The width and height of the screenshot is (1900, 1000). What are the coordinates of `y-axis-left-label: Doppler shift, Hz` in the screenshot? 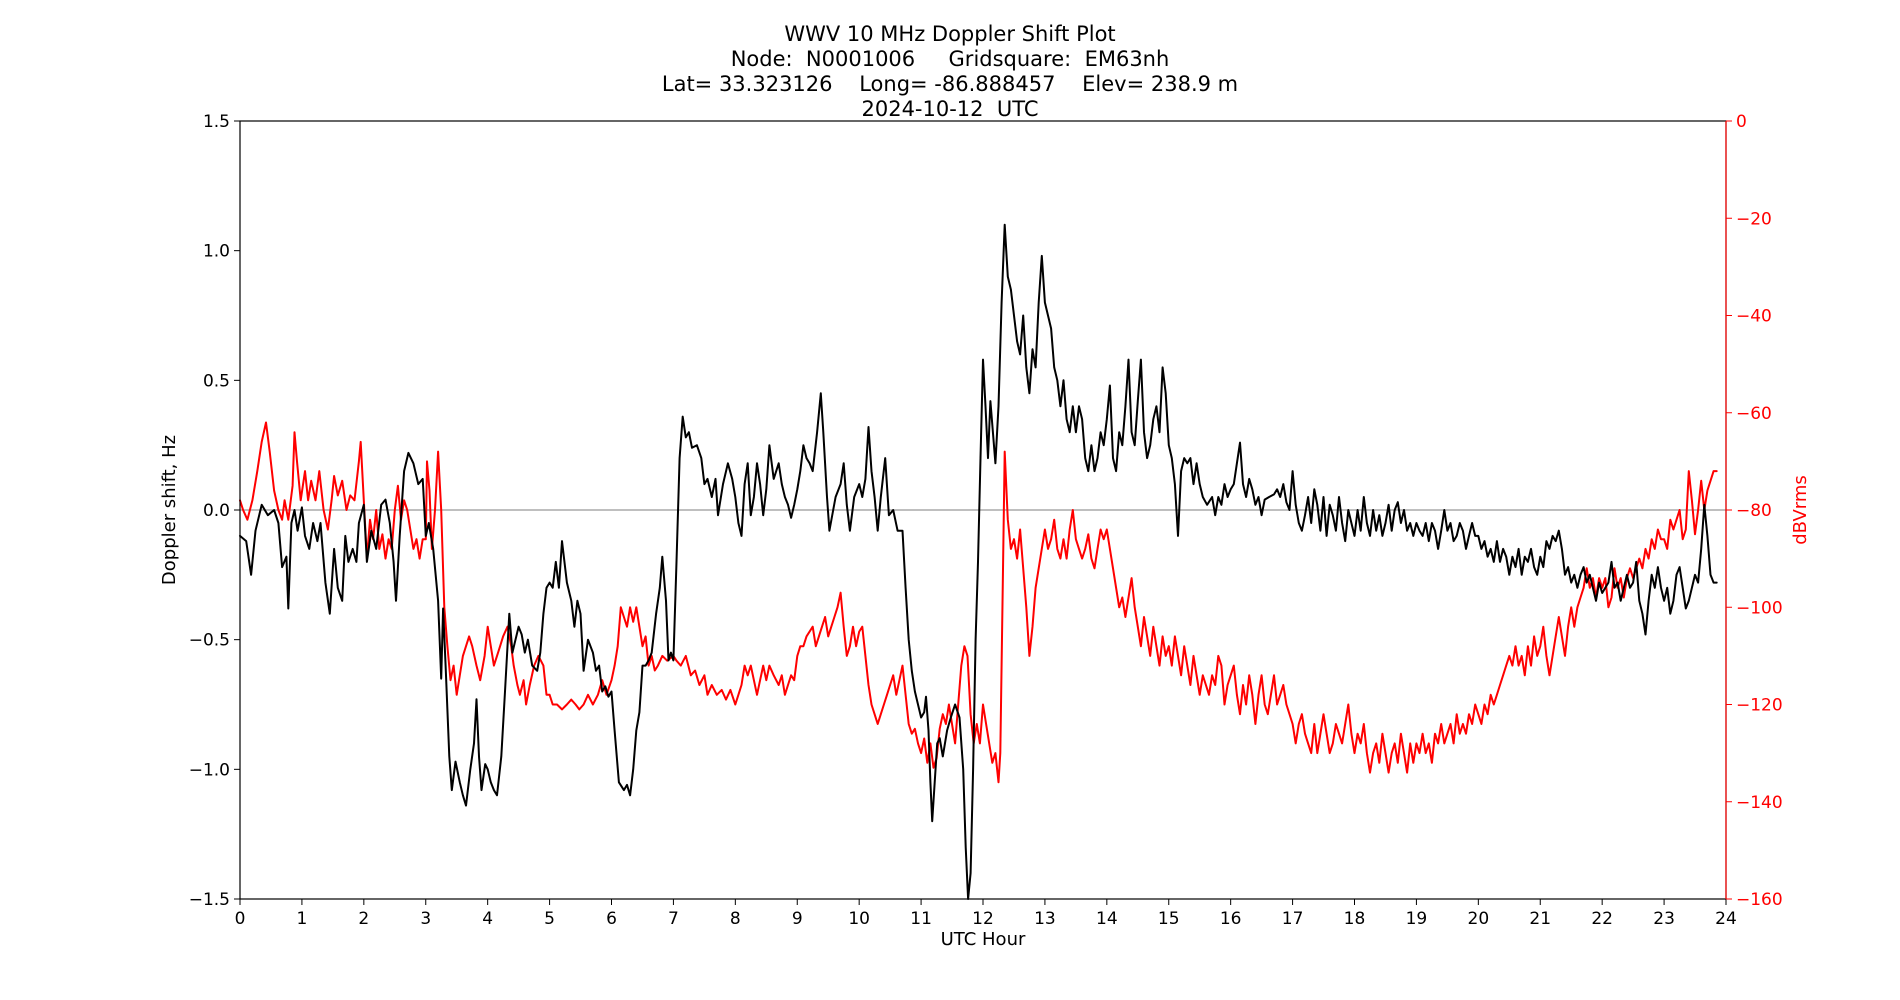 It's located at (169, 510).